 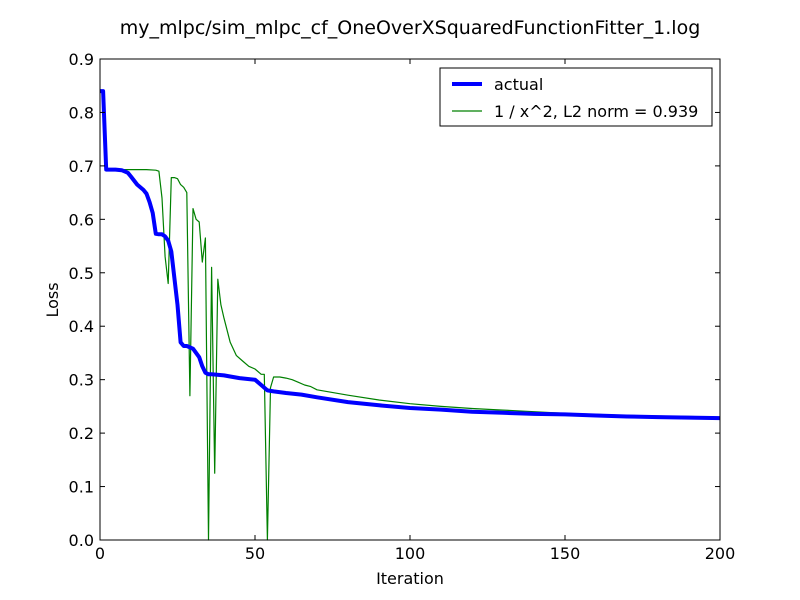 I want to click on x-tick-label: 0, so click(x=100, y=553).